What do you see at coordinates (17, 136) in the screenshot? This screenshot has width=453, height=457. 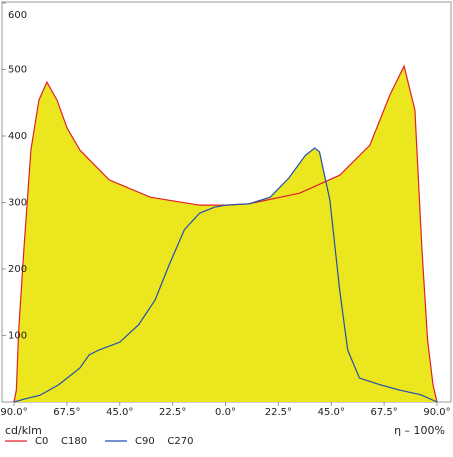 I see `y-tick-label: 400` at bounding box center [17, 136].